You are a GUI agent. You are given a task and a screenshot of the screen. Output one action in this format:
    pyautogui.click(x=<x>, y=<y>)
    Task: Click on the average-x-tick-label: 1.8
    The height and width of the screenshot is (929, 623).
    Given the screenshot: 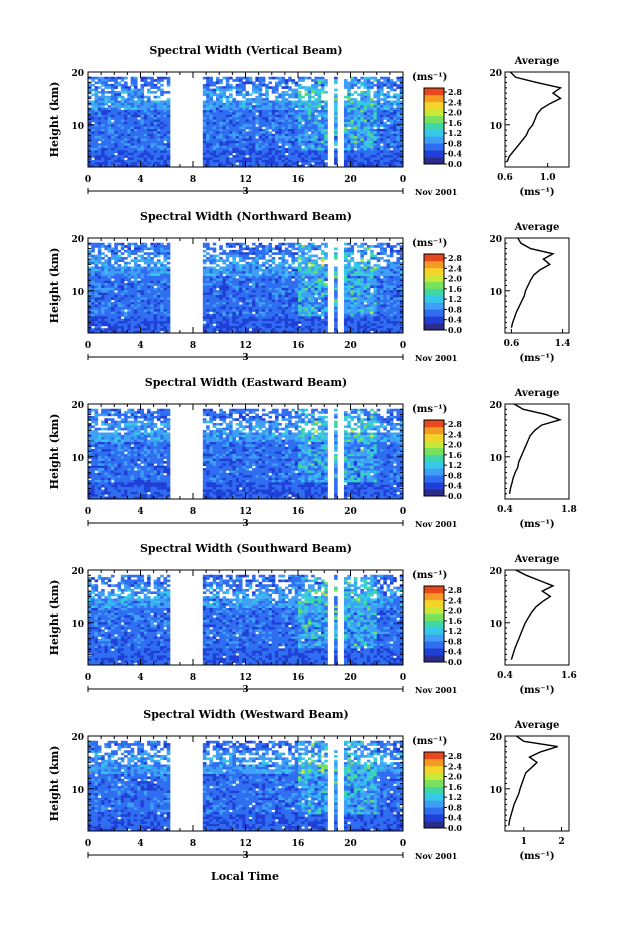 What is the action you would take?
    pyautogui.click(x=569, y=510)
    